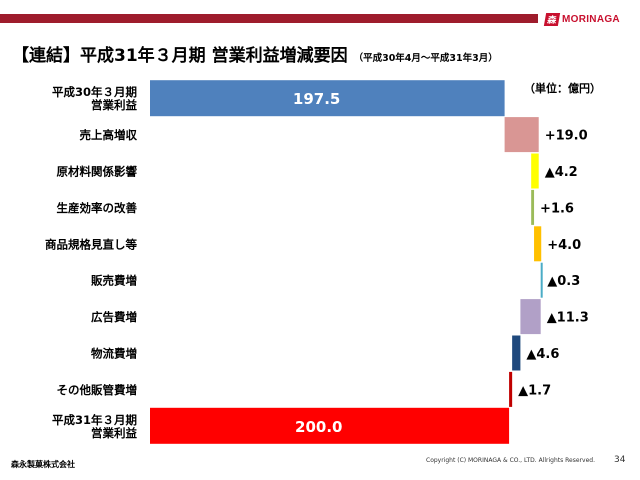 This screenshot has width=640, height=480. I want to click on page-number: 34, so click(620, 460).